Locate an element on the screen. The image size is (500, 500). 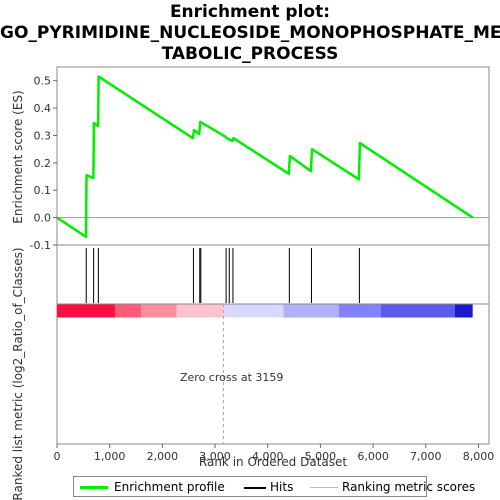
legend-swatch-metric is located at coordinates (324, 487).